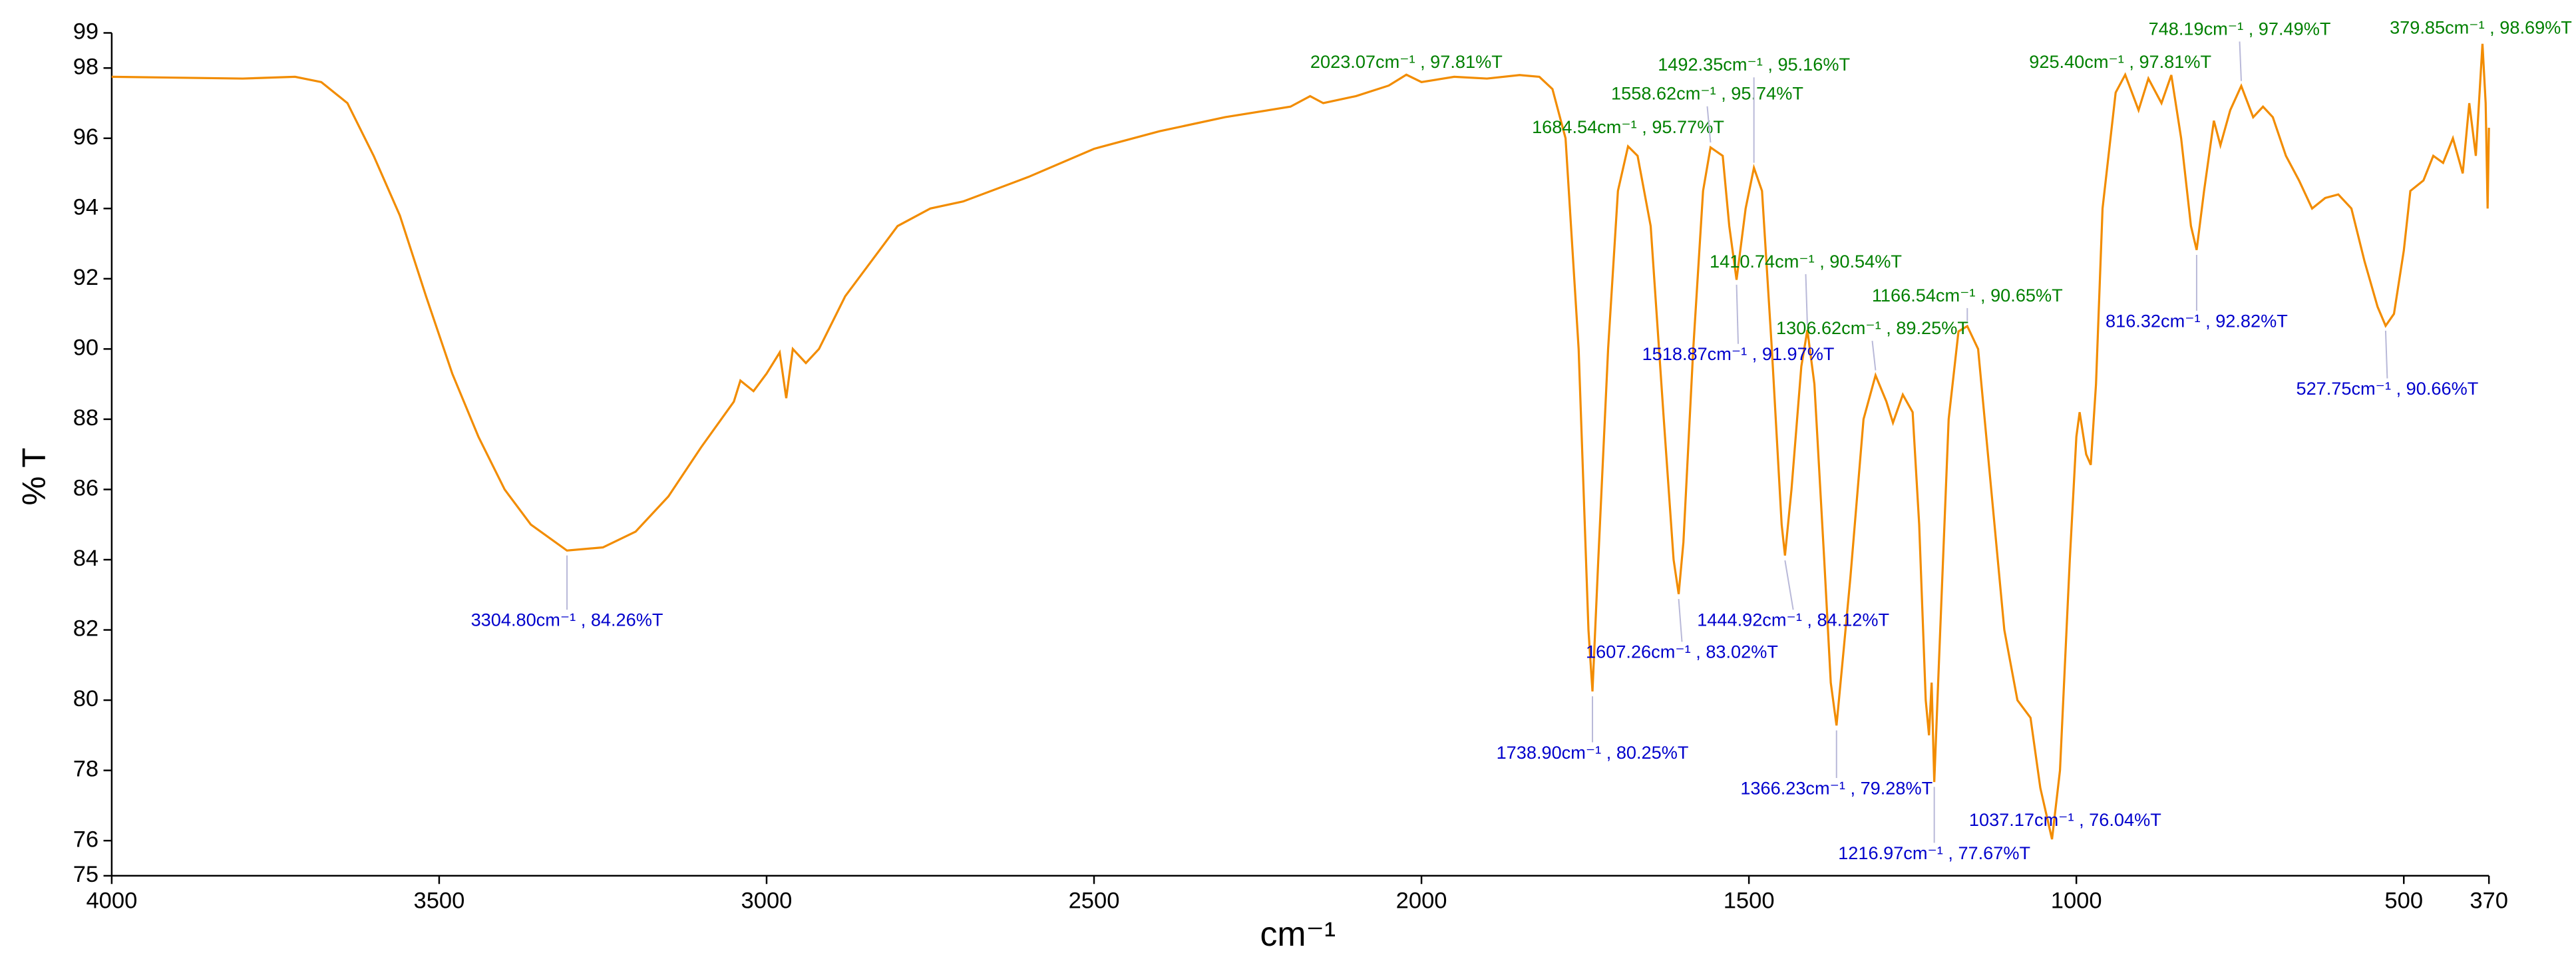 The height and width of the screenshot is (967, 2576). I want to click on annotation-label: 1037.17cm⁻¹ , 76.04%T, so click(2065, 820).